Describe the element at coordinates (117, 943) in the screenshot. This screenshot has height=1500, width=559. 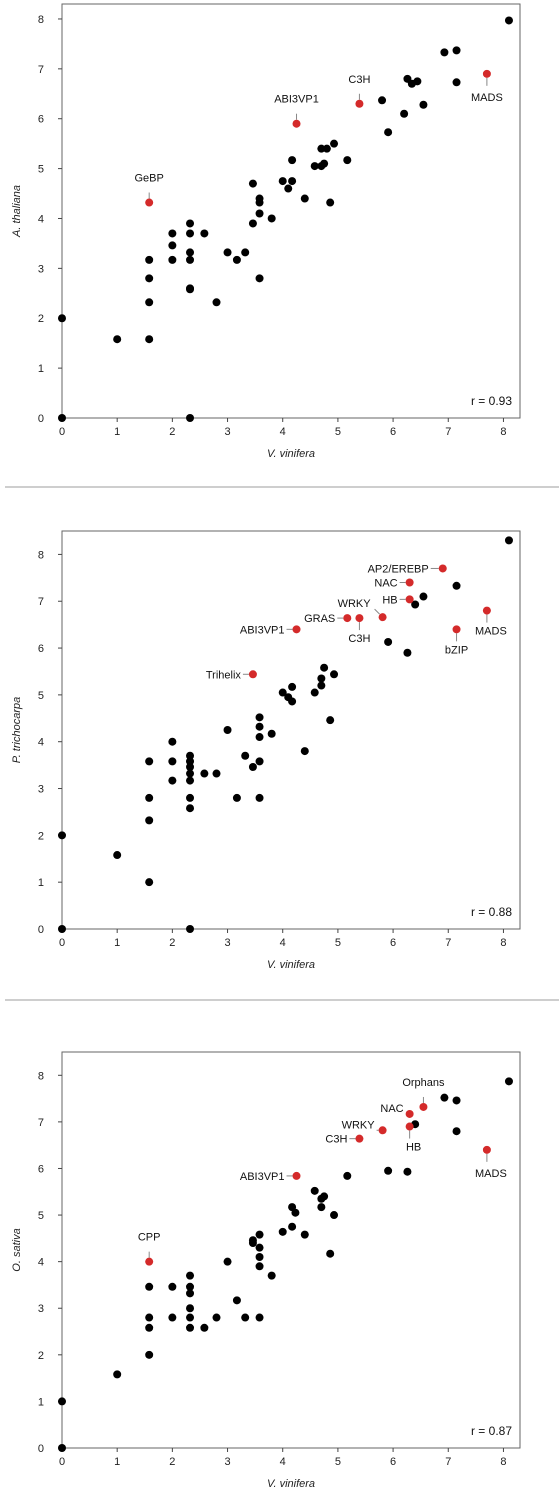
I see `x-tick-label: 1` at that location.